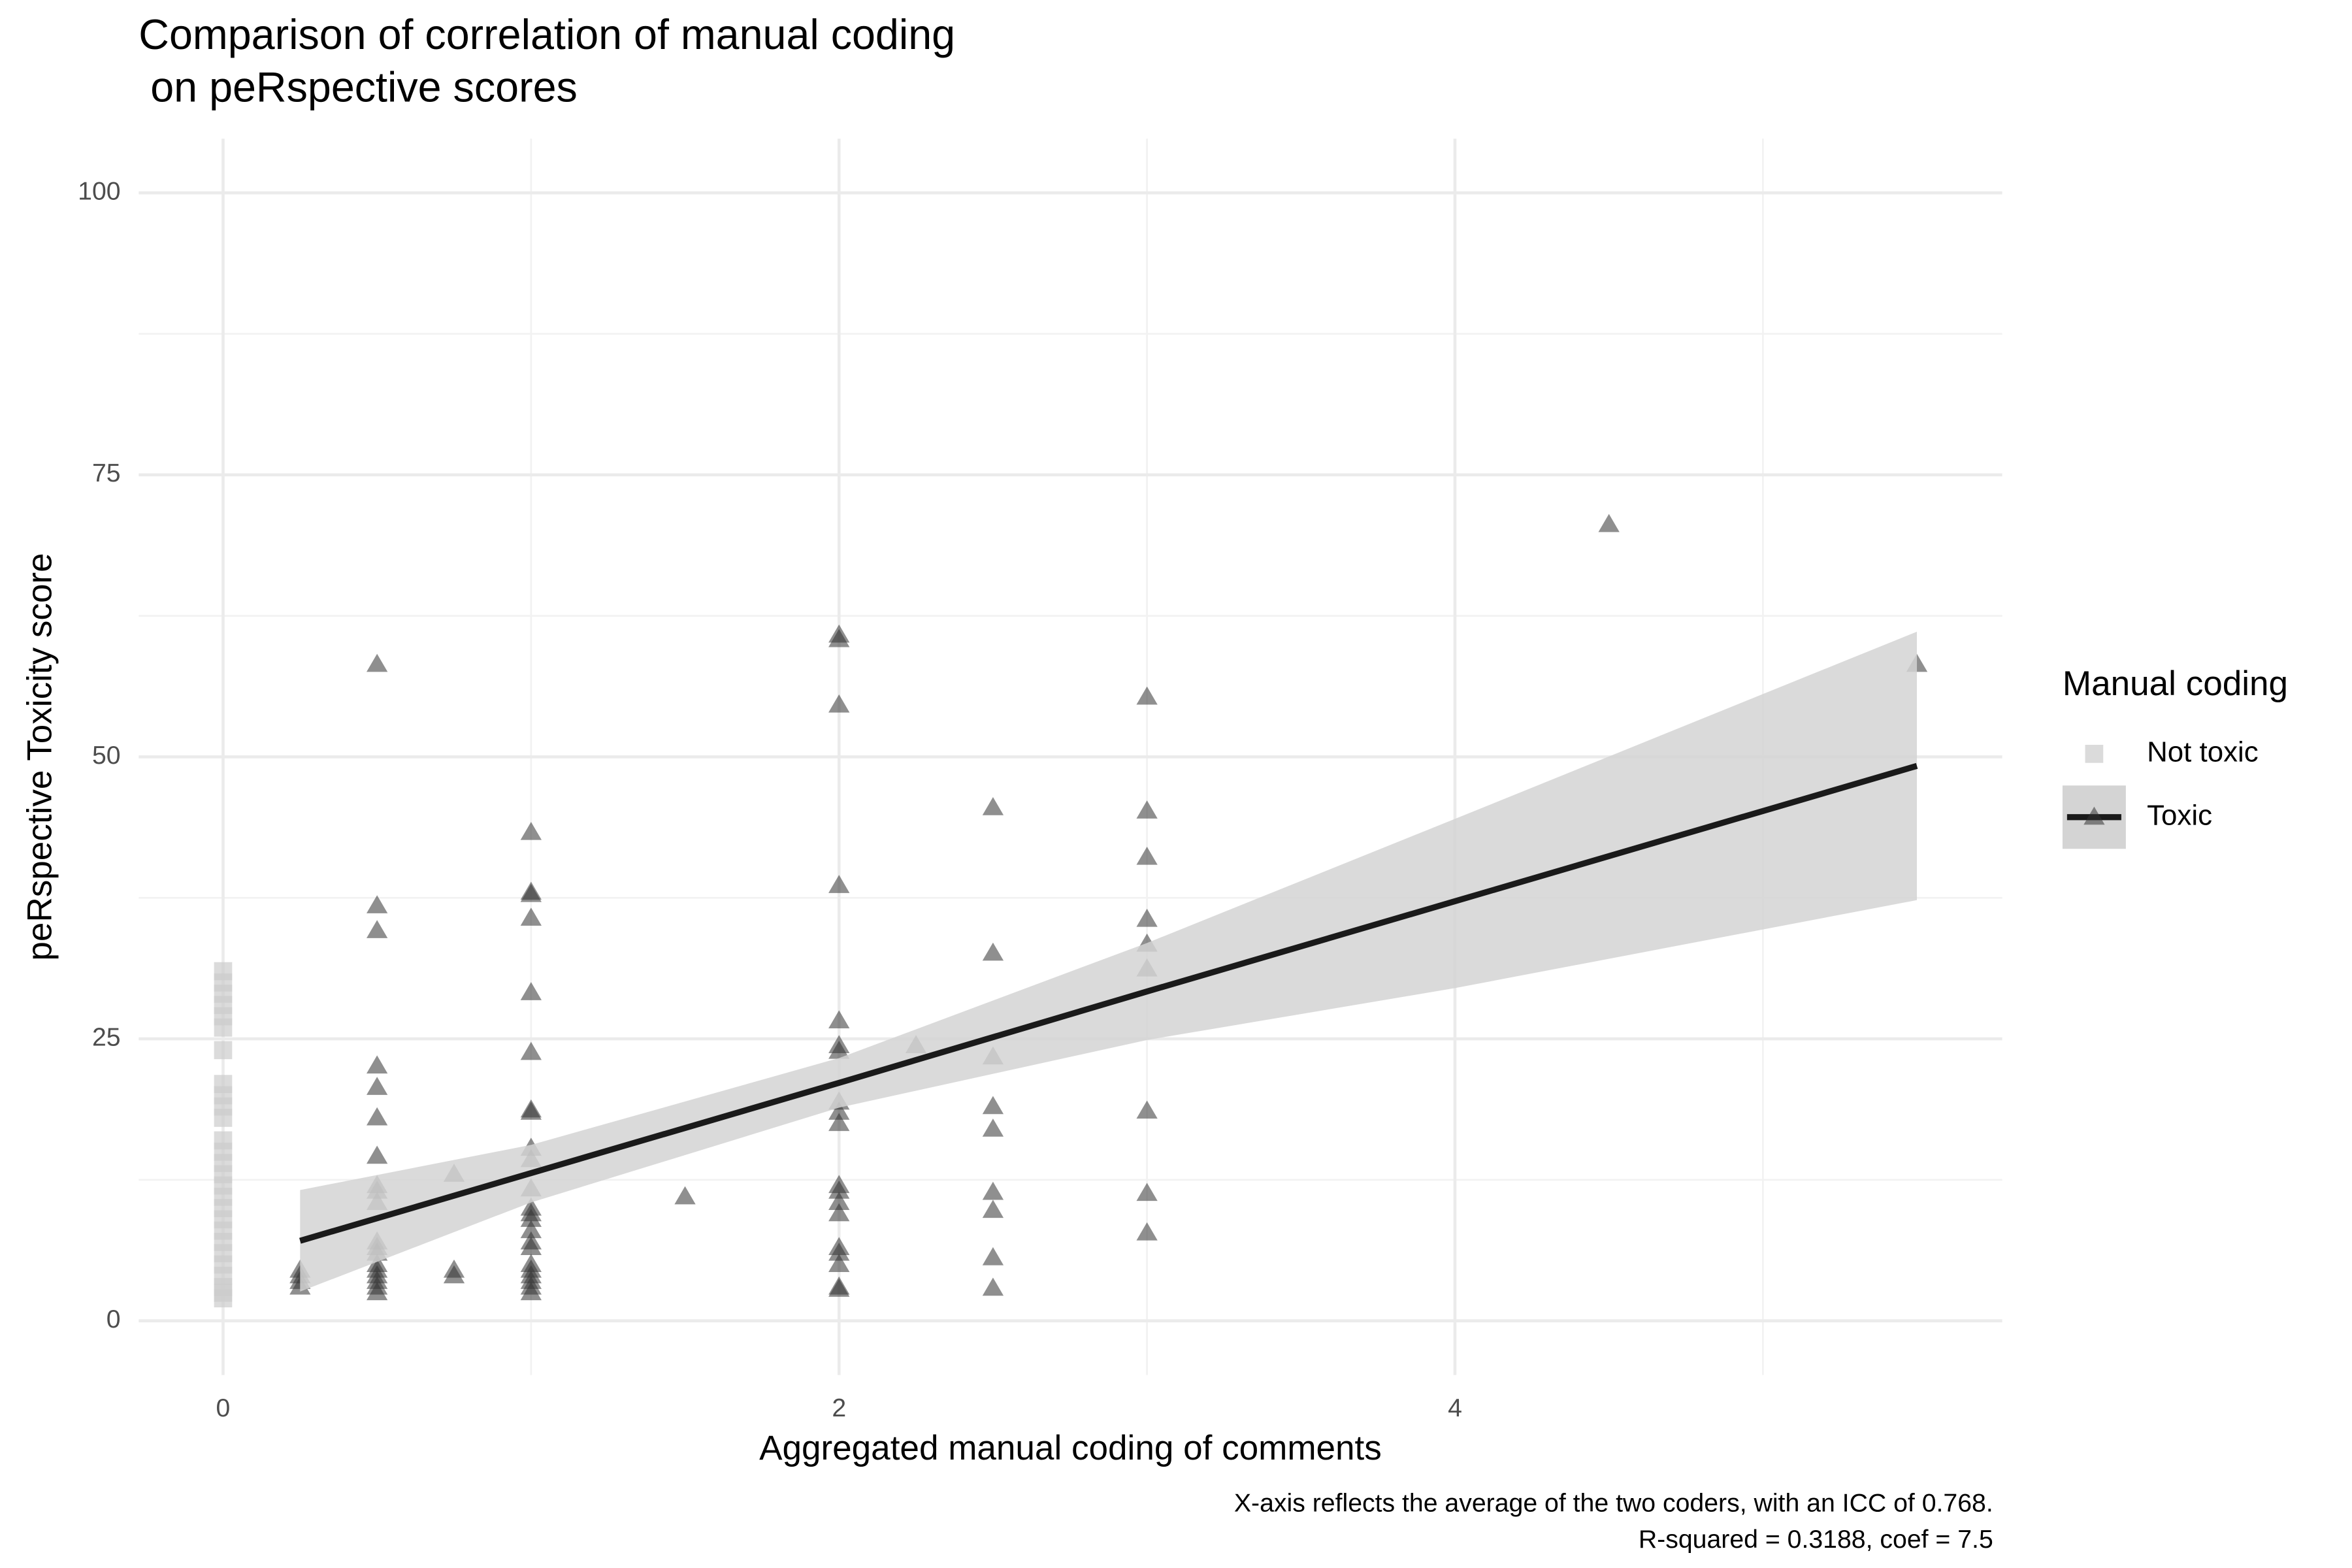 This screenshot has width=2352, height=1568. Describe the element at coordinates (839, 1408) in the screenshot. I see `x-tick-label: 2` at that location.